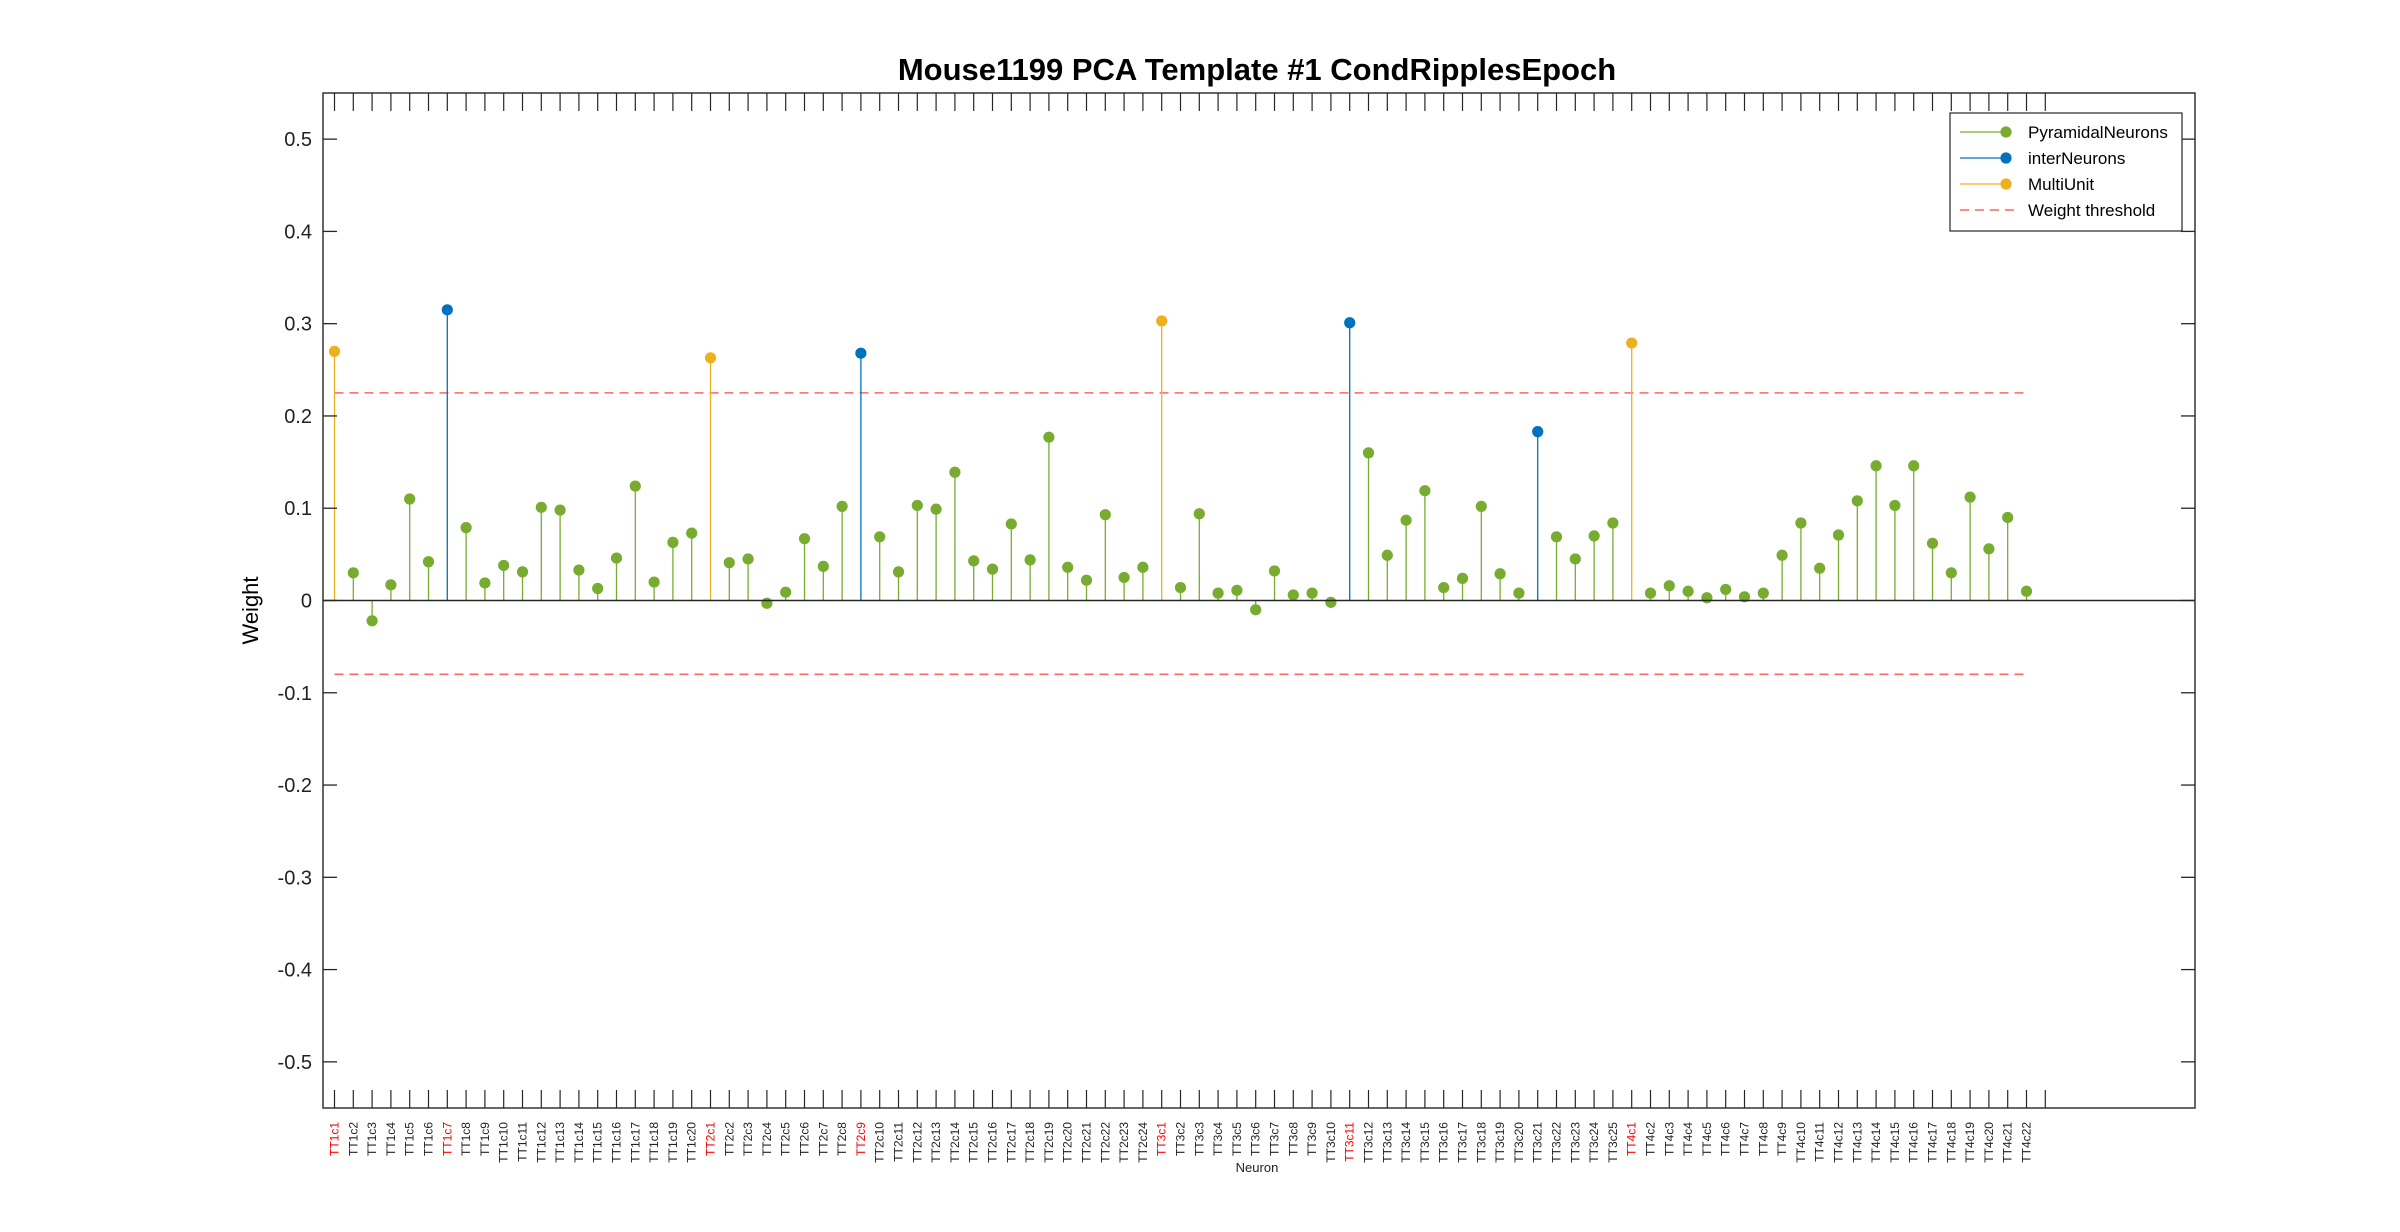 Image resolution: width=2400 pixels, height=1232 pixels. Describe the element at coordinates (898, 572) in the screenshot. I see `marker-TT2c11` at that location.